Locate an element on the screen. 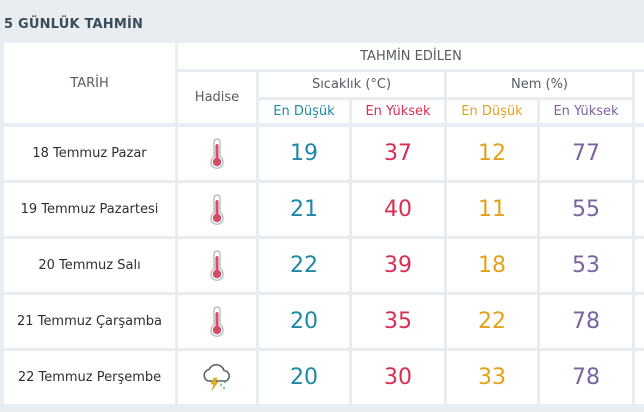  temp-low-header: En Düşük is located at coordinates (304, 111).